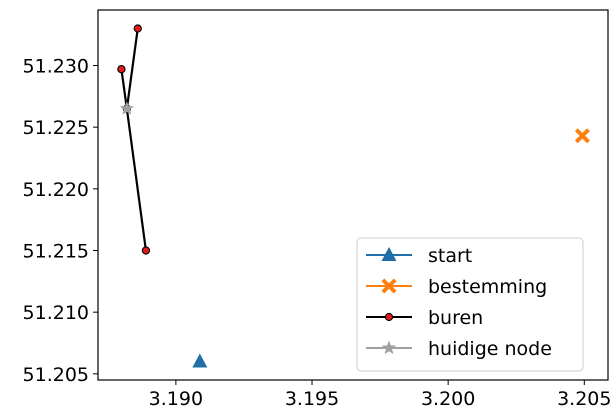  Describe the element at coordinates (389, 254) in the screenshot. I see `legend-marker-start` at that location.